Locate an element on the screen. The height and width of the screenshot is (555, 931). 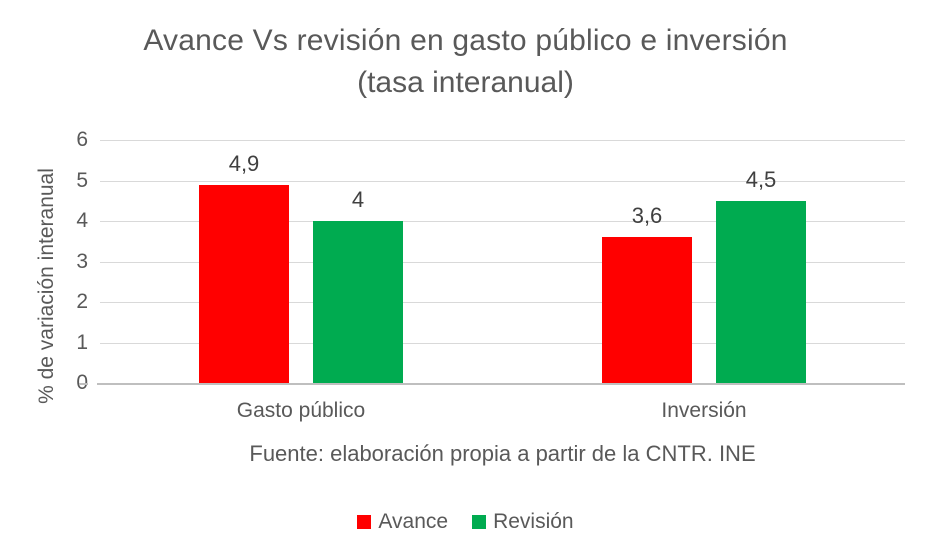
bar-data-label: 4,9 is located at coordinates (244, 163).